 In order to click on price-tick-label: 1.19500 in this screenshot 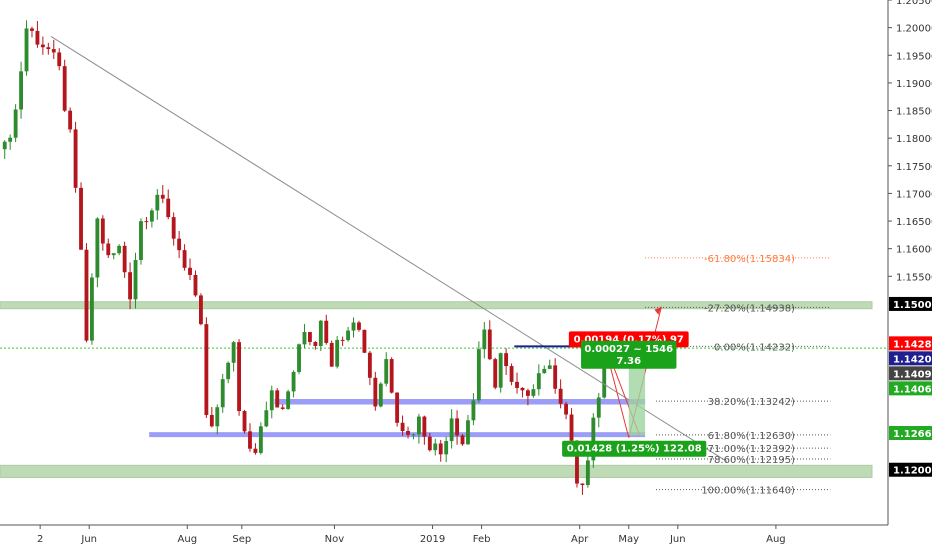, I will do `click(914, 56)`.